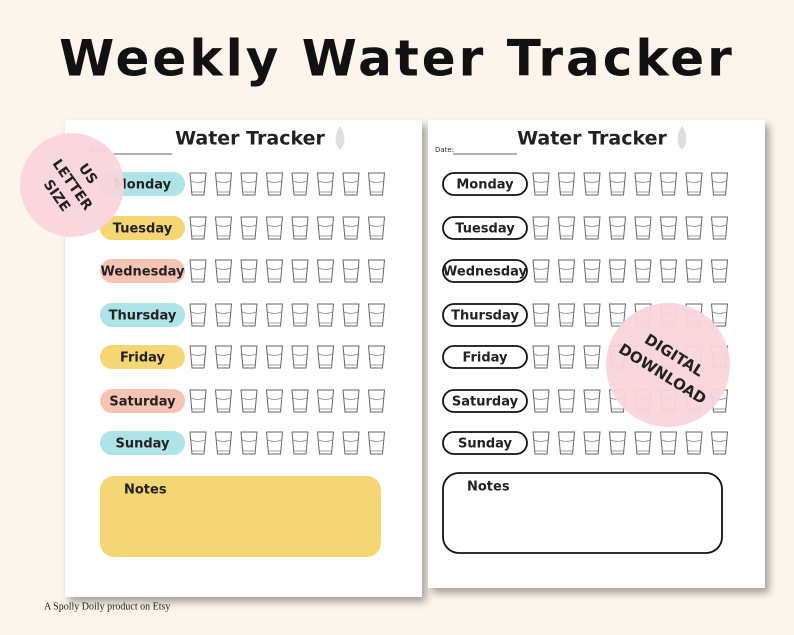 This screenshot has height=635, width=794. Describe the element at coordinates (107, 606) in the screenshot. I see `footer: A Spolly Doily product on Etsy` at that location.